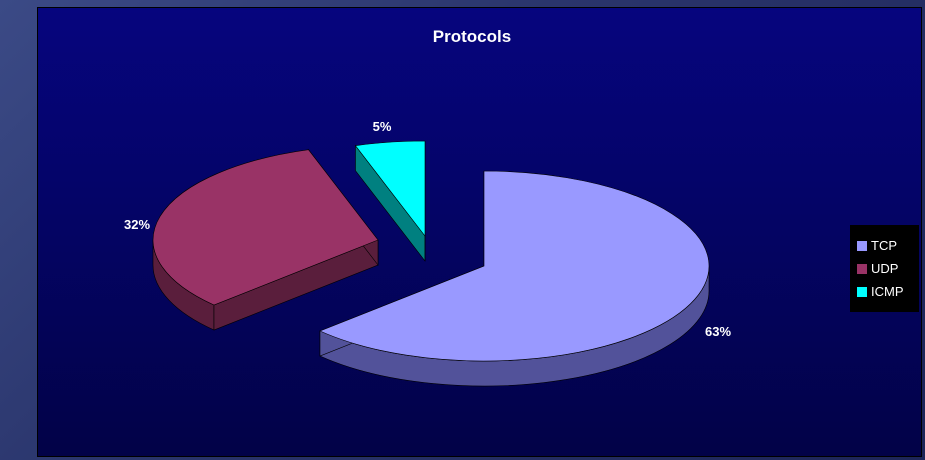 Image resolution: width=925 pixels, height=460 pixels. What do you see at coordinates (390, 188) in the screenshot?
I see `slice-icmp` at bounding box center [390, 188].